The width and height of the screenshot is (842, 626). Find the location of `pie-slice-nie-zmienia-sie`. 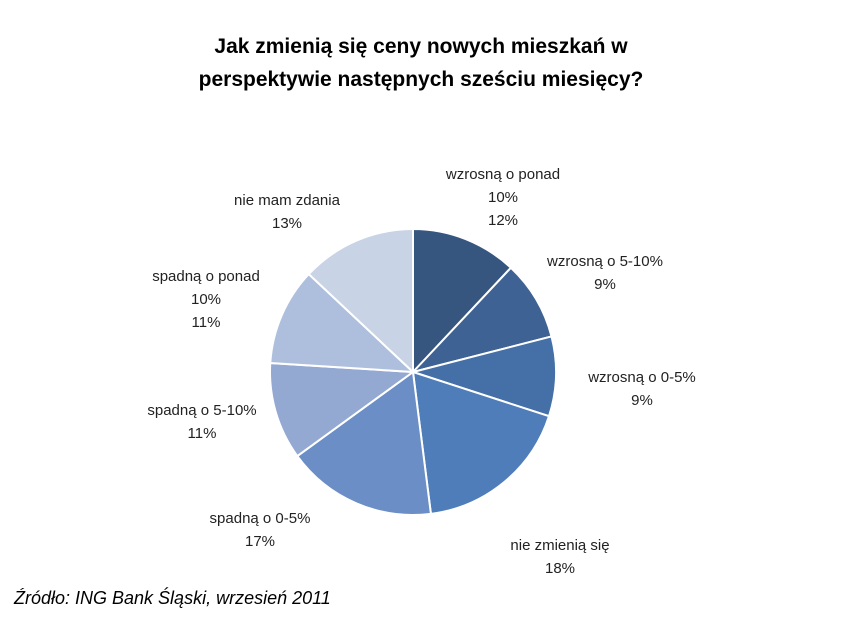

pie-slice-nie-zmienia-sie is located at coordinates (481, 442).